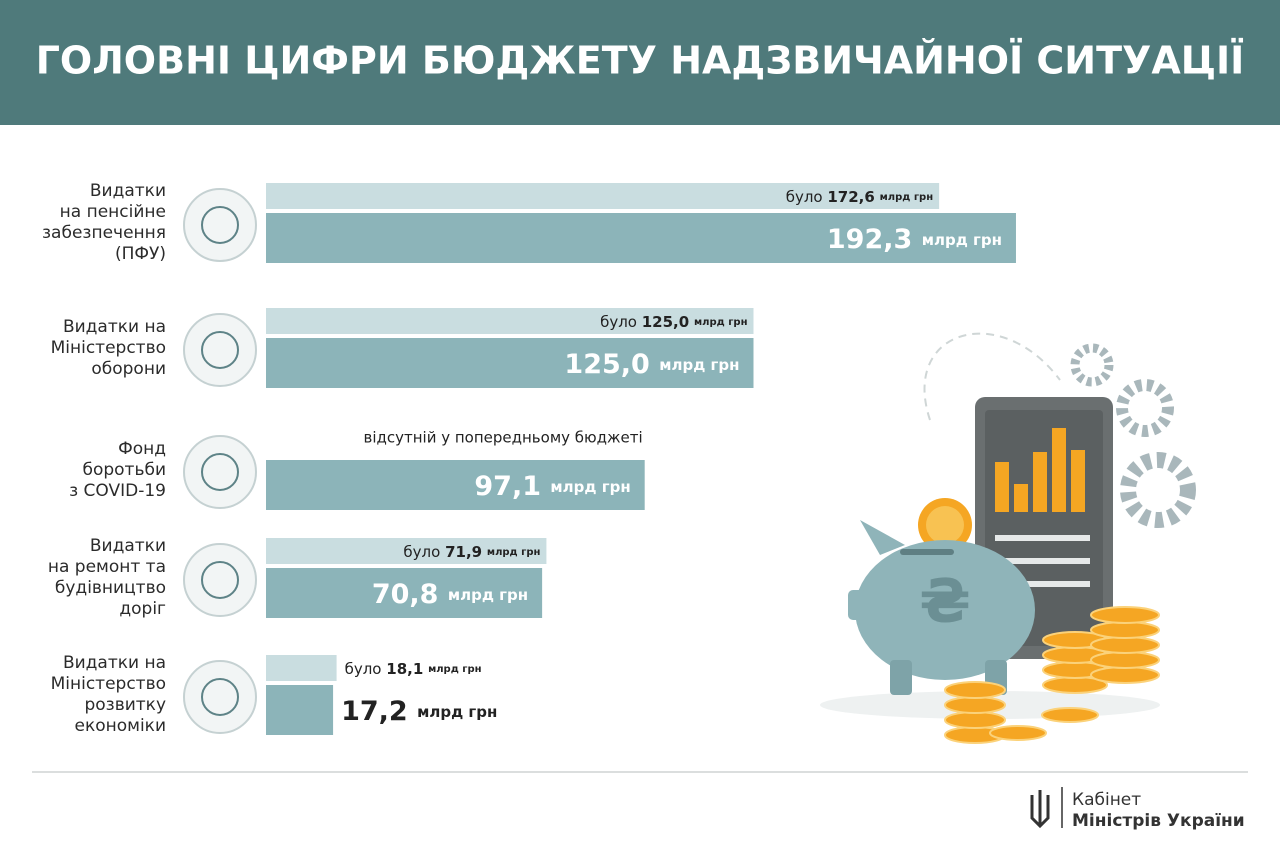 The height and width of the screenshot is (853, 1280). What do you see at coordinates (665, 322) in the screenshot?
I see `previous-value: 125,0` at bounding box center [665, 322].